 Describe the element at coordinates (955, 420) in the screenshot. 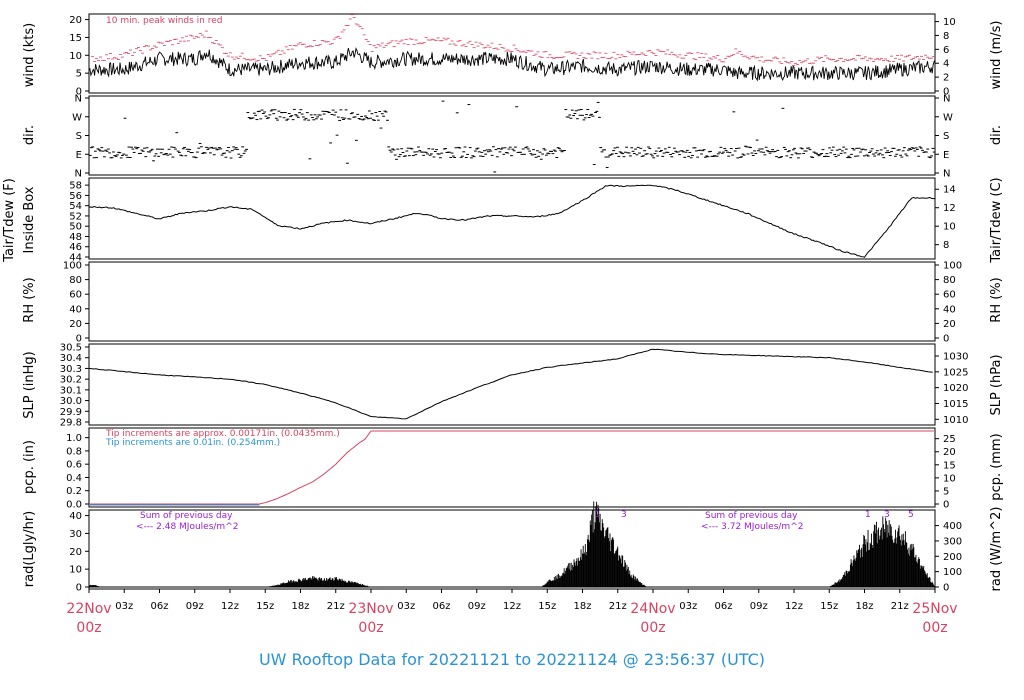

I see `slp-ytick-label-right: 1010` at that location.